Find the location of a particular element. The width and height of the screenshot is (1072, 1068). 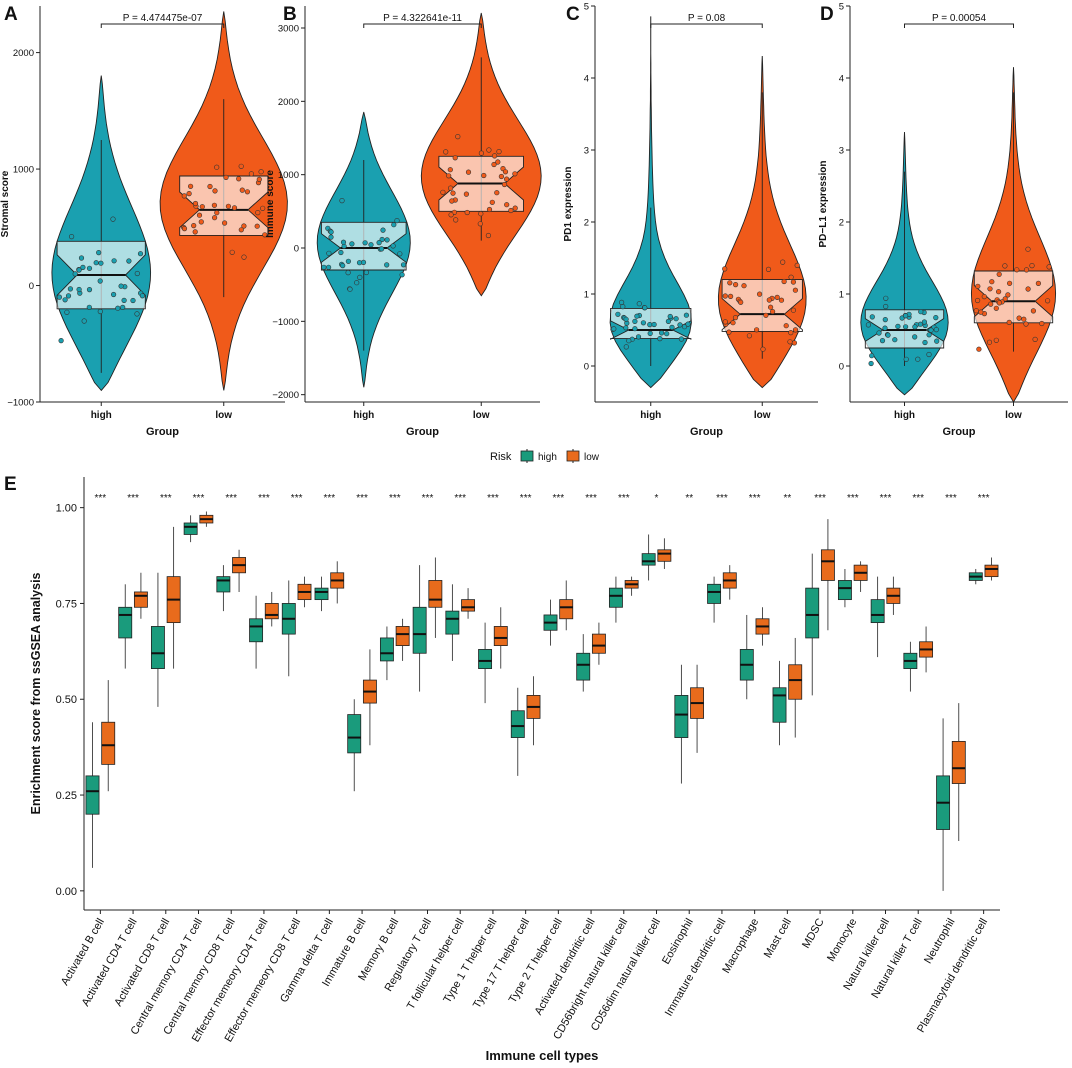

significance-label: ** is located at coordinates (689, 498).